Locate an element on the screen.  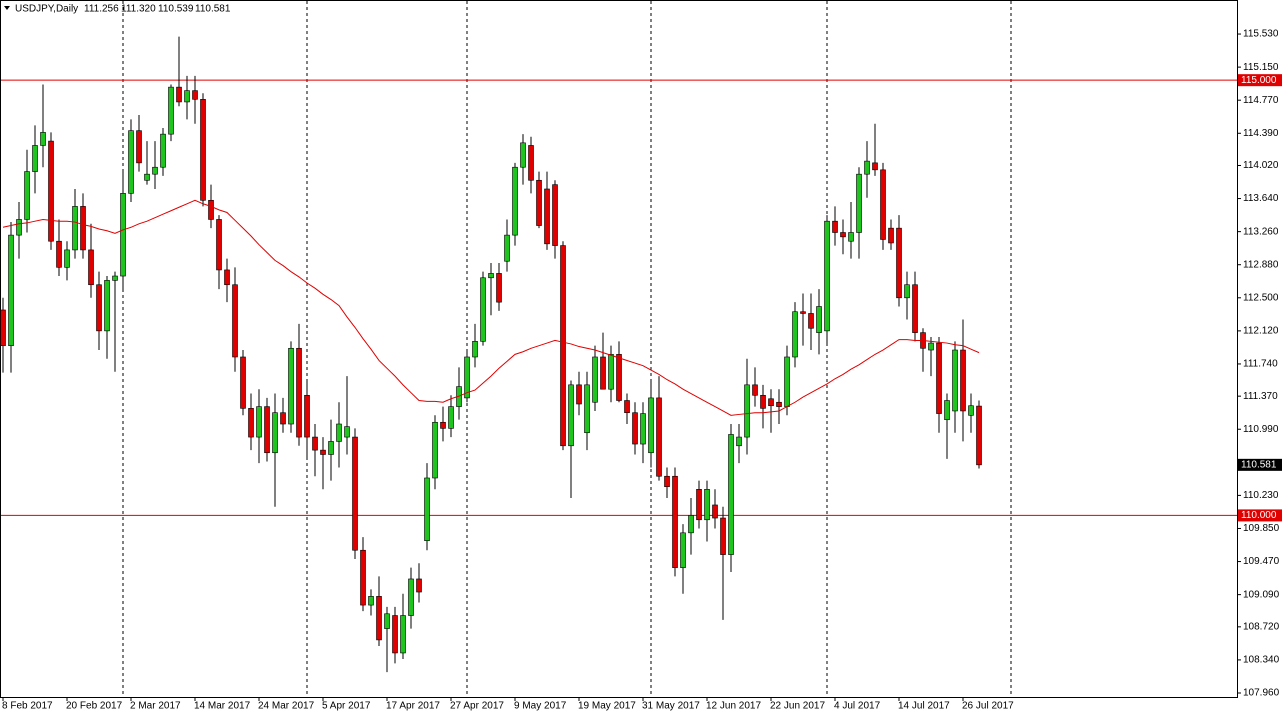
x-tick-label: 14 Jul 2017 is located at coordinates (924, 706).